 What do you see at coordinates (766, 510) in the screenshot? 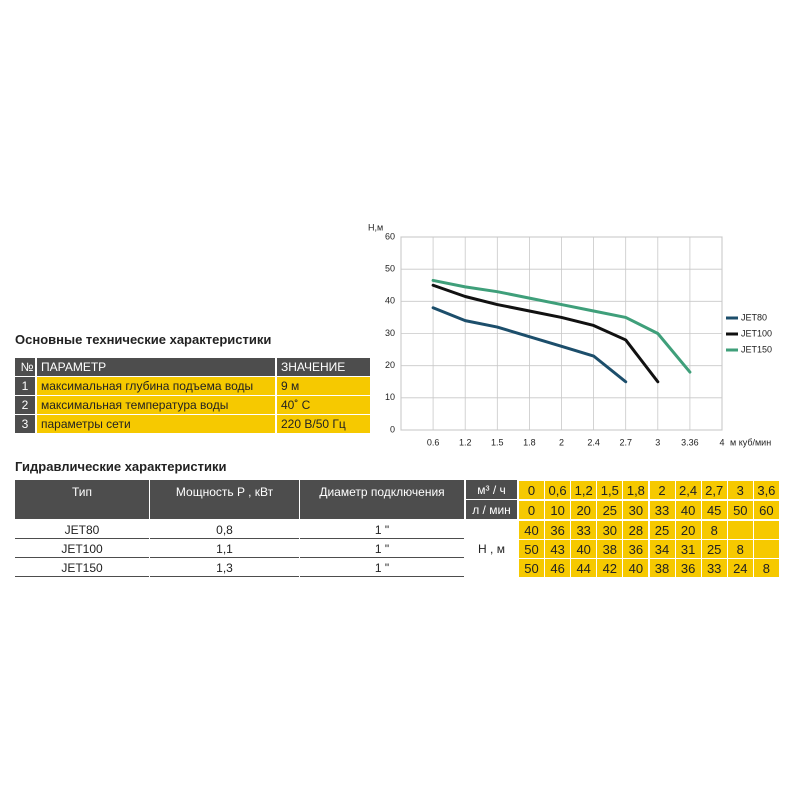
I see `flow-cell: 60` at bounding box center [766, 510].